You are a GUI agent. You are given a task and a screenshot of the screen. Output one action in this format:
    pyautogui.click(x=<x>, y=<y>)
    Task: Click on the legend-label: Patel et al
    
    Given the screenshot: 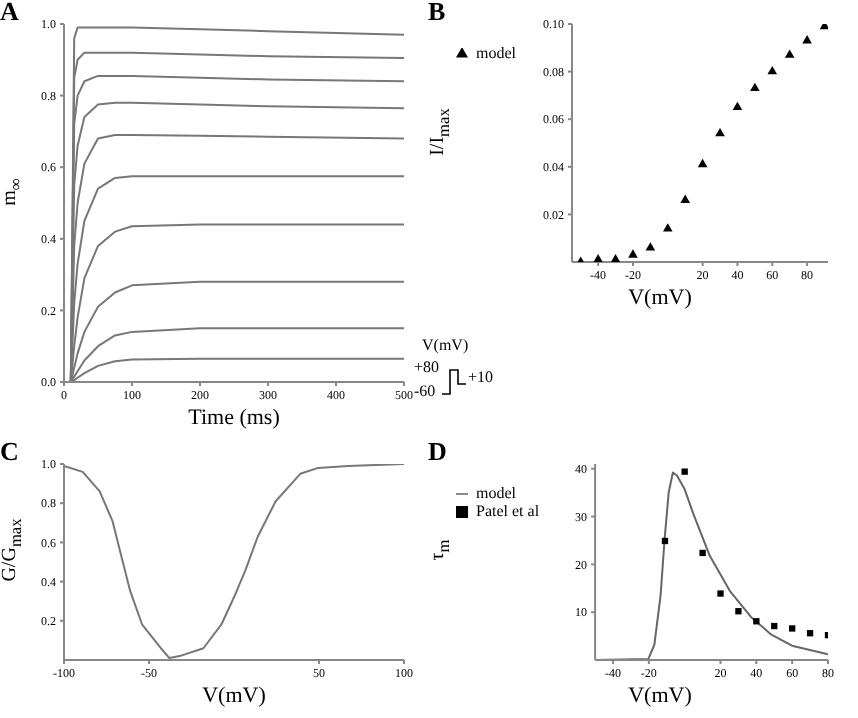 What is the action you would take?
    pyautogui.click(x=508, y=511)
    